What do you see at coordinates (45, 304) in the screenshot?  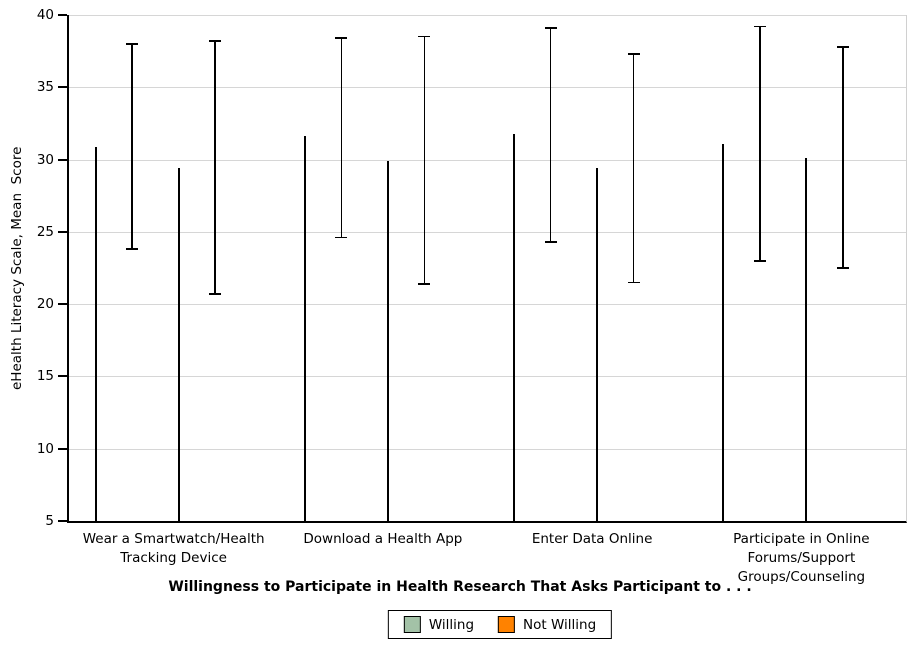 I see `y-tick-label-20: 20` at bounding box center [45, 304].